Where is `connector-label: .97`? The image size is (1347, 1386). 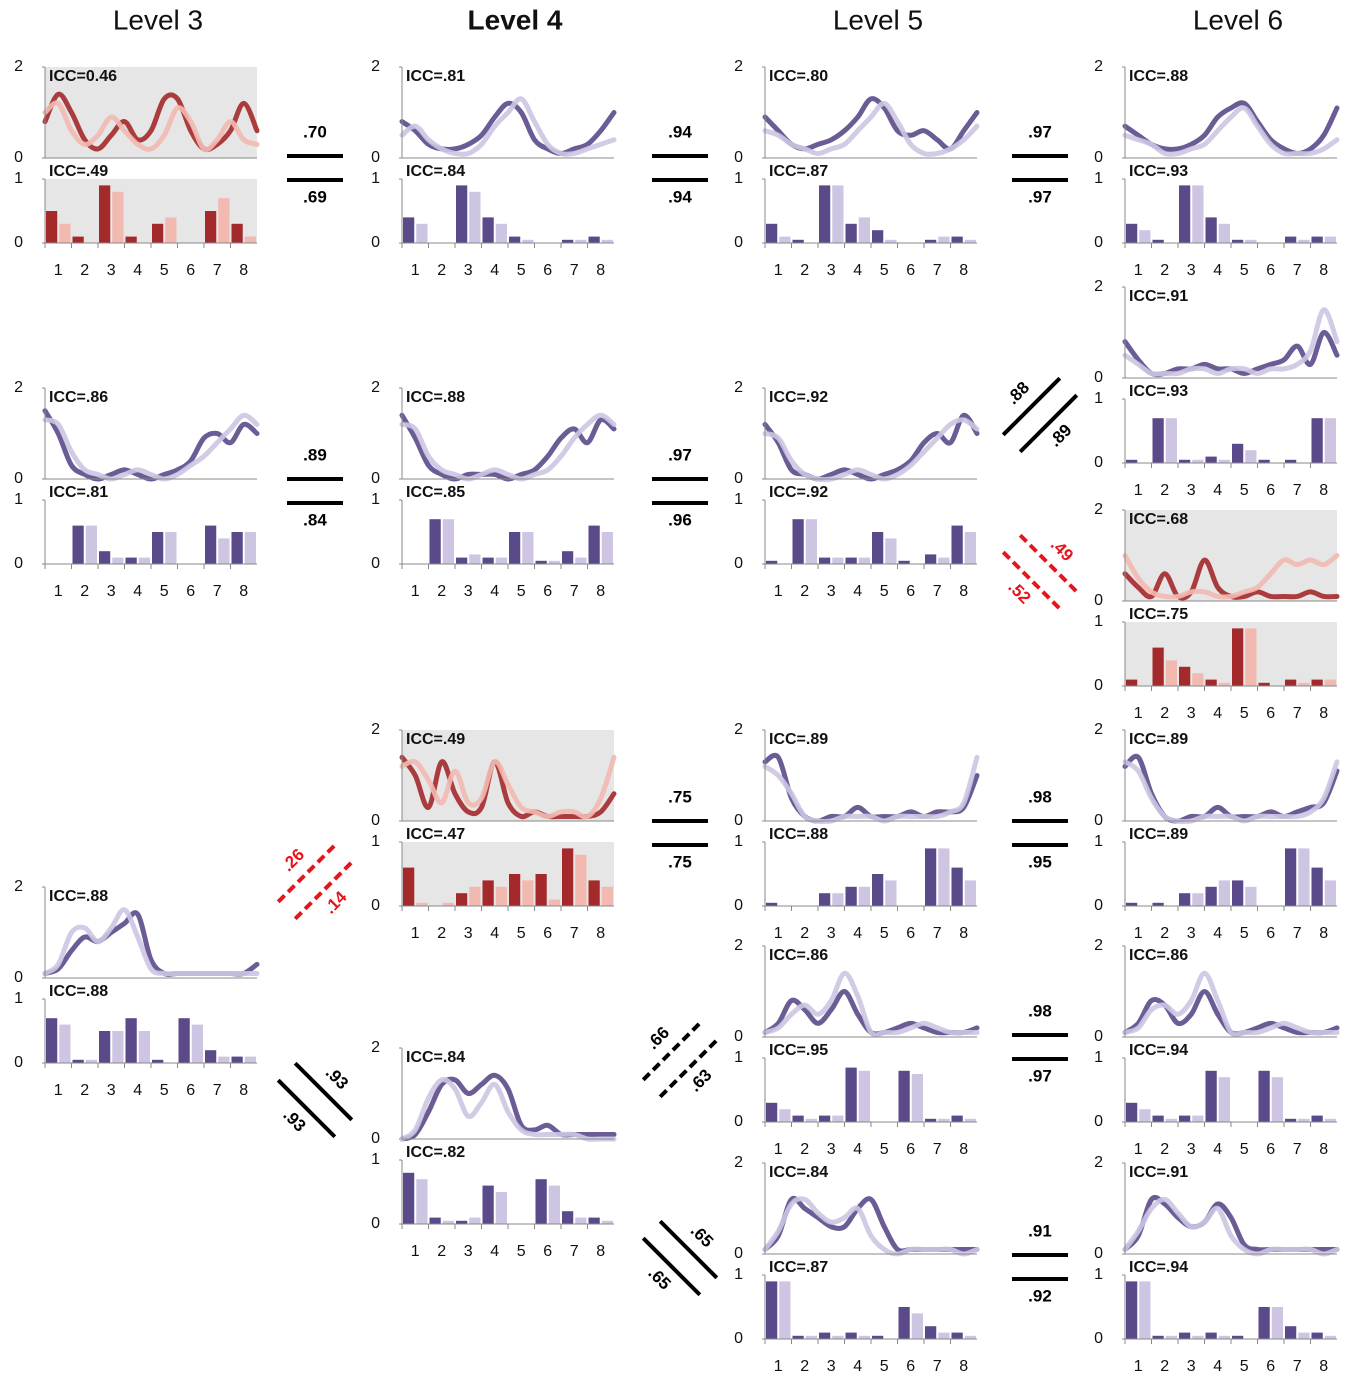
connector-label: .97 is located at coordinates (1040, 1075).